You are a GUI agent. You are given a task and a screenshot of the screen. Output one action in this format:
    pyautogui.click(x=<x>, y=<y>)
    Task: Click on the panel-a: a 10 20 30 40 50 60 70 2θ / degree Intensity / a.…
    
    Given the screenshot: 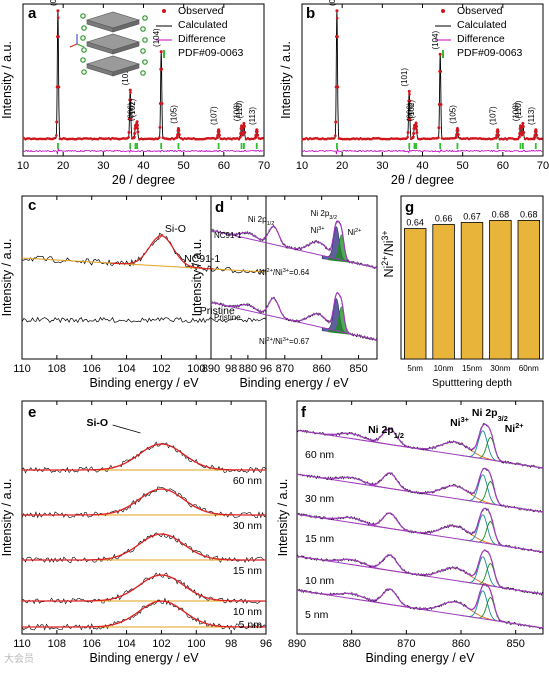 What is the action you would take?
    pyautogui.click(x=135, y=93)
    